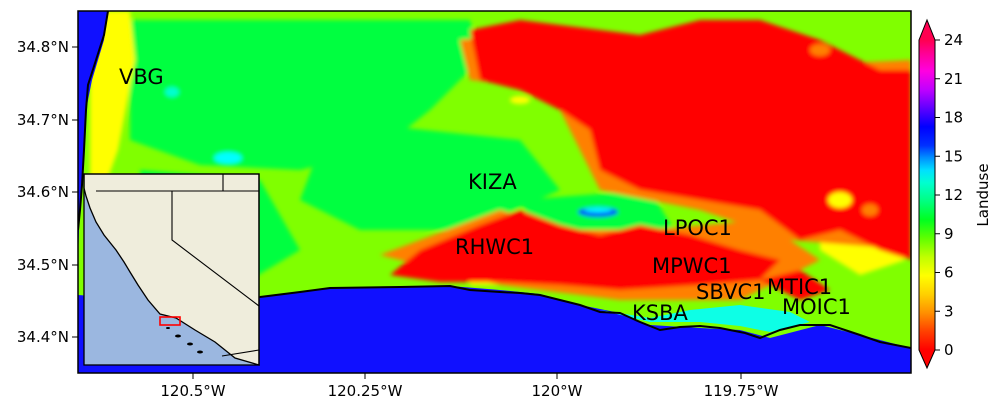 This screenshot has width=1000, height=413. I want to click on station-label-sbvc1: SBVC1, so click(730, 292).